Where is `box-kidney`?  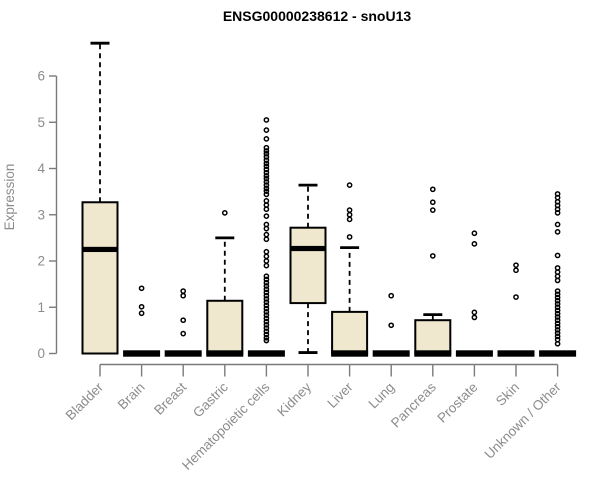 box-kidney is located at coordinates (308, 268).